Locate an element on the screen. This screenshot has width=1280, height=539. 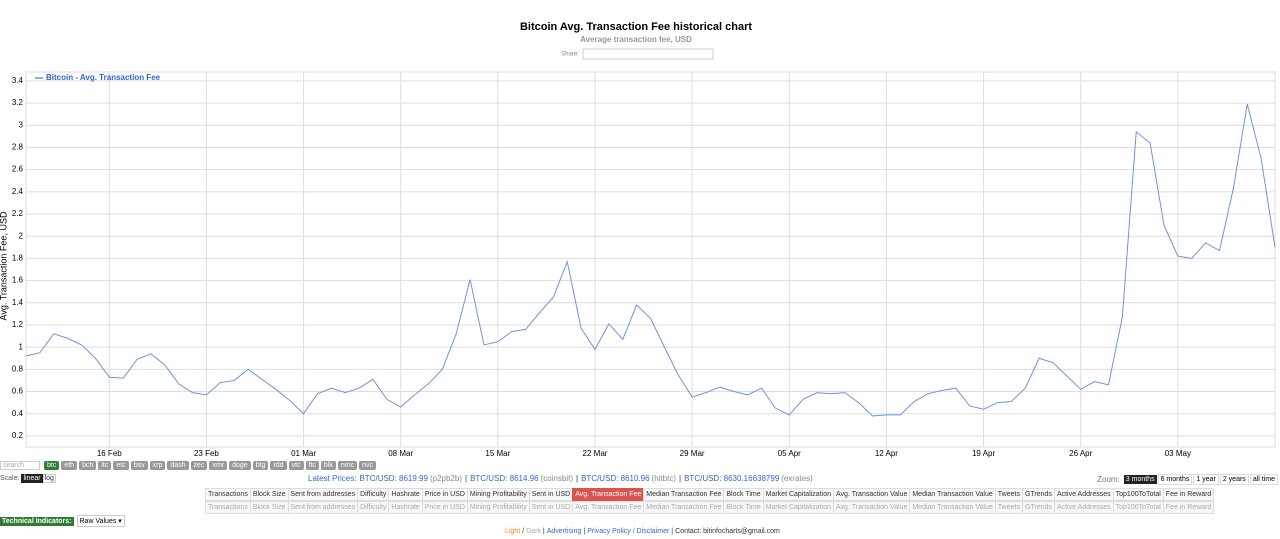
y-tick-label: 2.8 is located at coordinates (18, 147).